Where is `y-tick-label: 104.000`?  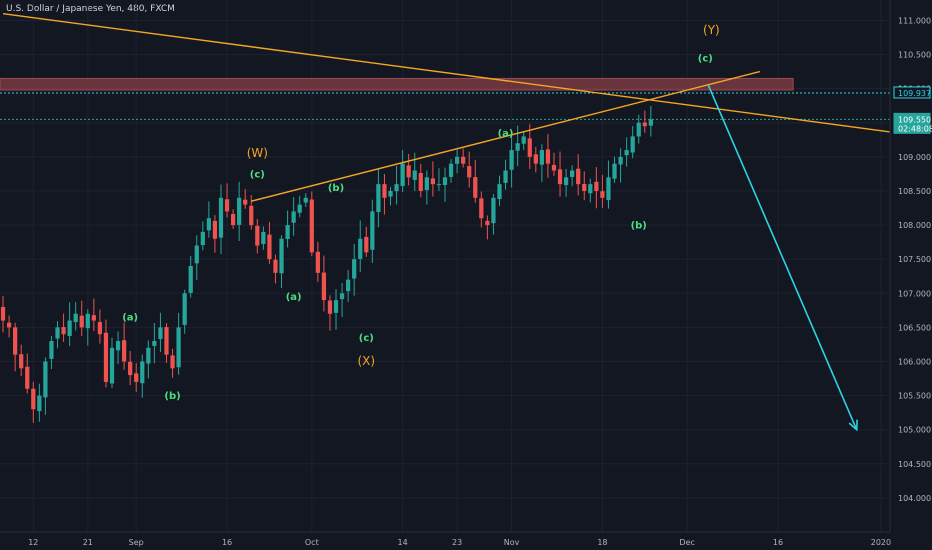
y-tick-label: 104.000 is located at coordinates (914, 498).